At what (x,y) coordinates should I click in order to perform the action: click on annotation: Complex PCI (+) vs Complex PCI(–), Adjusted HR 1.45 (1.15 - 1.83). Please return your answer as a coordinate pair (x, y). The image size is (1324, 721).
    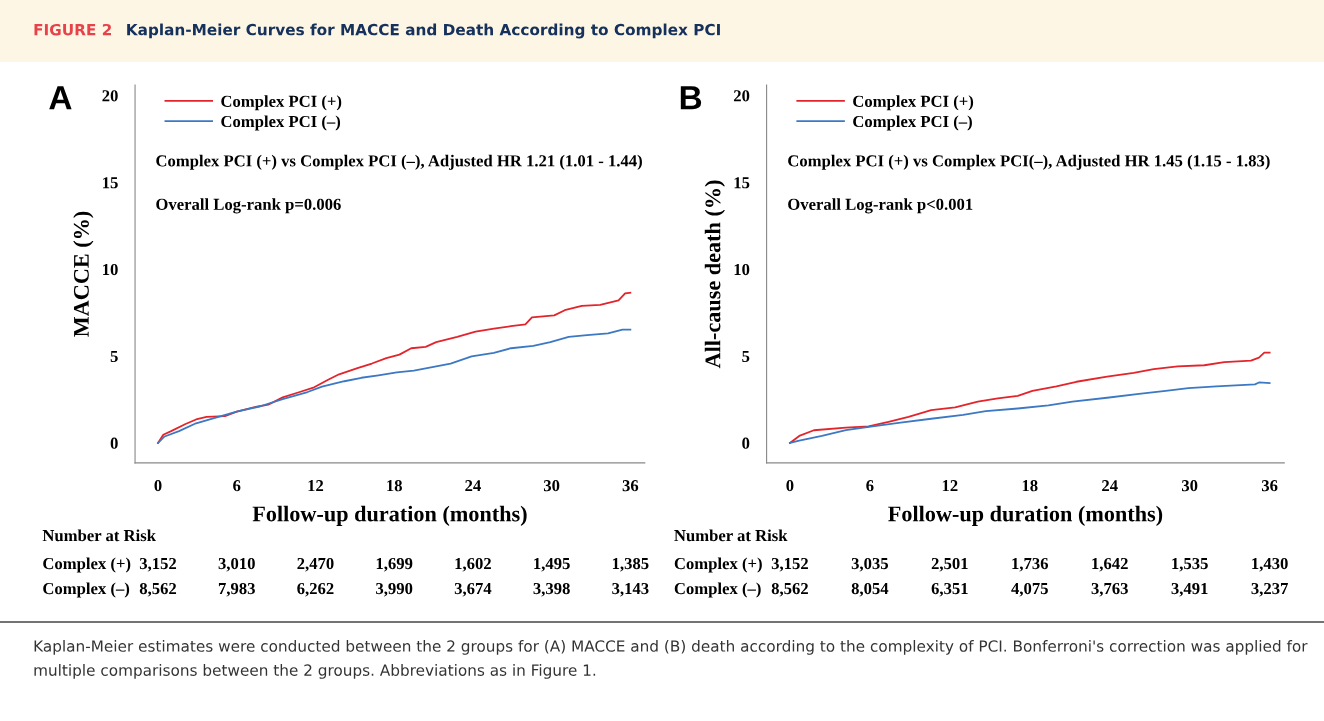
    Looking at the image, I should click on (1029, 162).